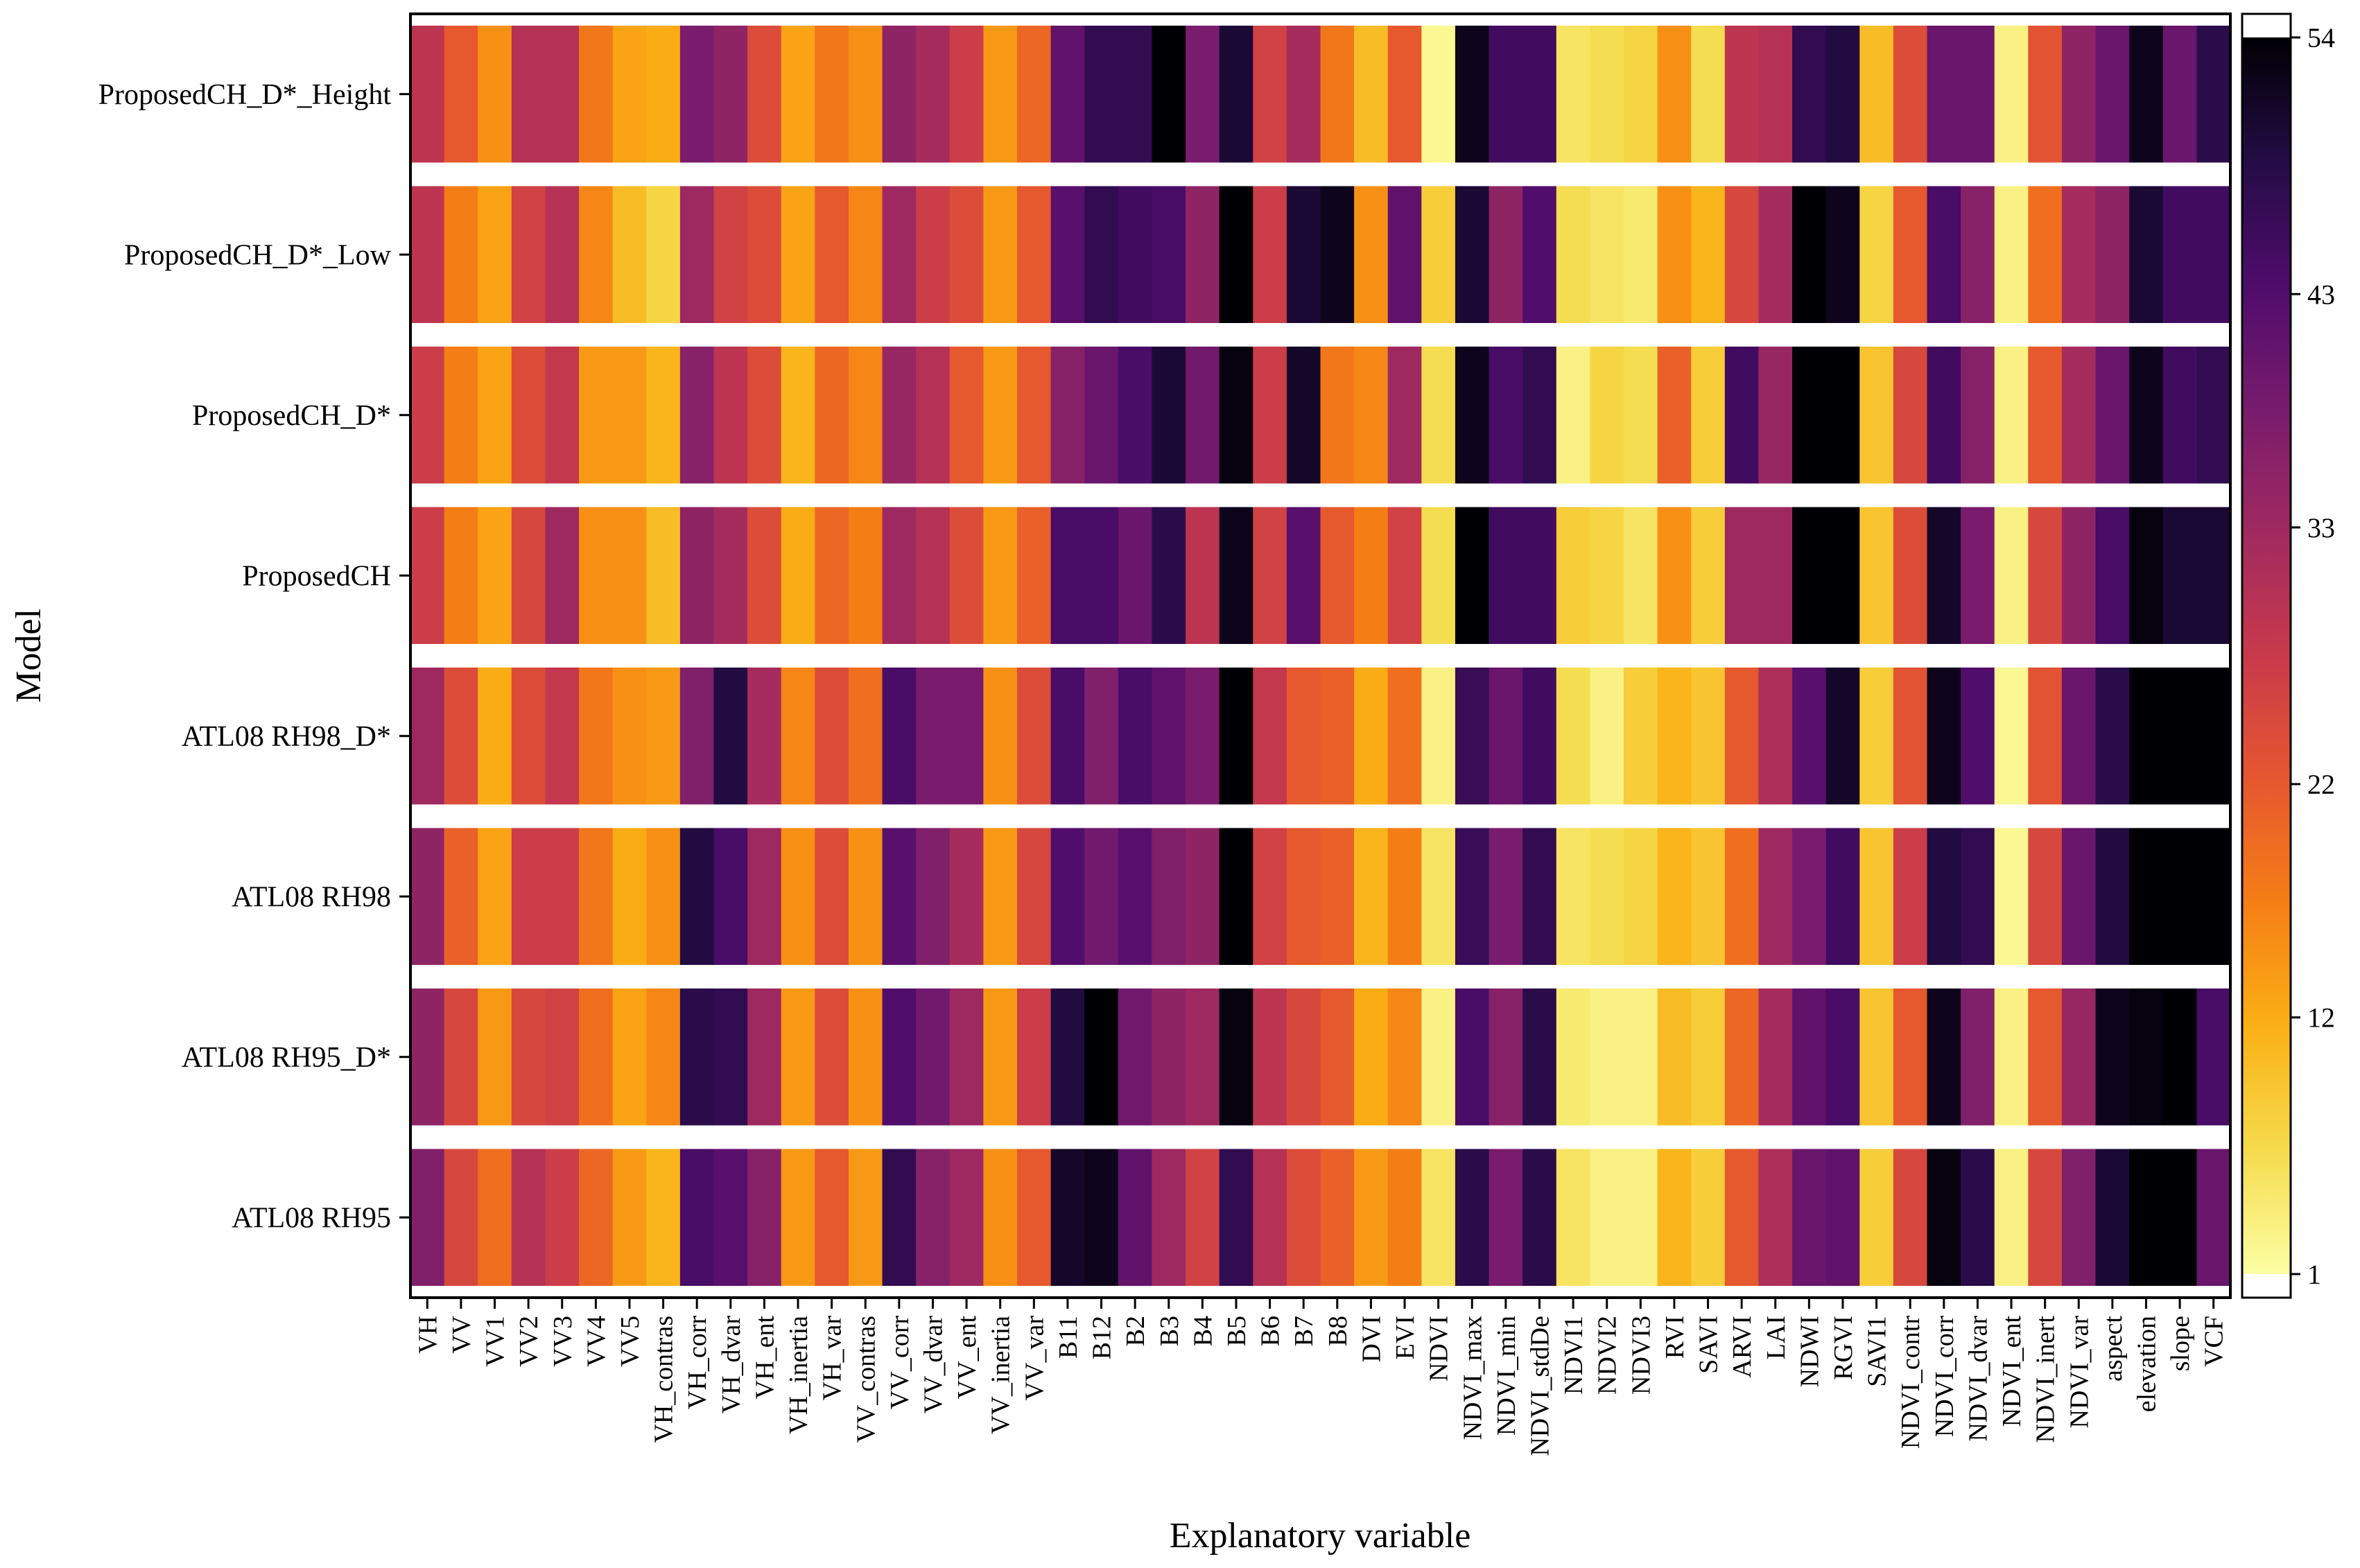 The width and height of the screenshot is (2360, 1568). I want to click on x-tick-label: VH_ent, so click(764, 1358).